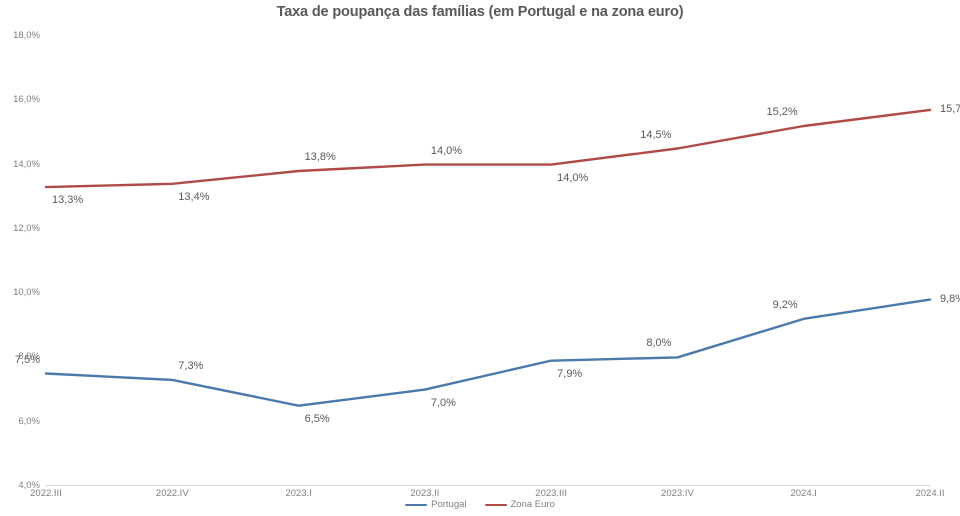 The image size is (960, 516). I want to click on y-axis-tick-label: 10,0%, so click(26, 293).